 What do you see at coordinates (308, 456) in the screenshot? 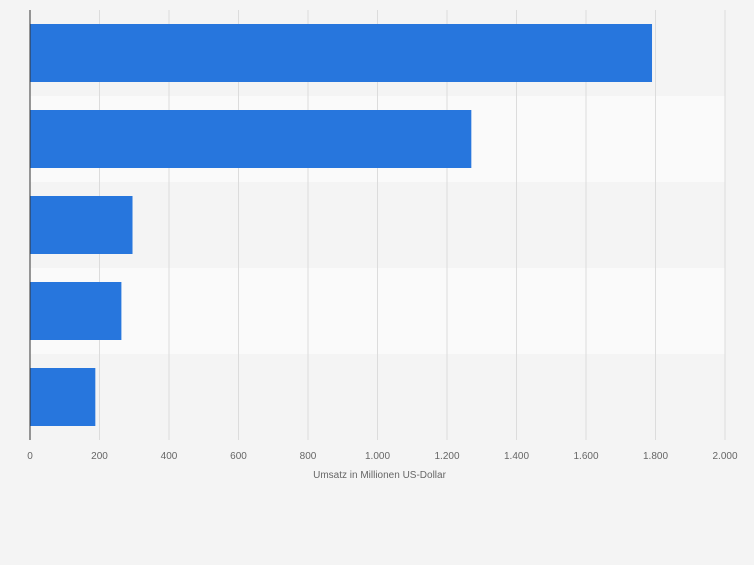
I see `x-tick-label: 800` at bounding box center [308, 456].